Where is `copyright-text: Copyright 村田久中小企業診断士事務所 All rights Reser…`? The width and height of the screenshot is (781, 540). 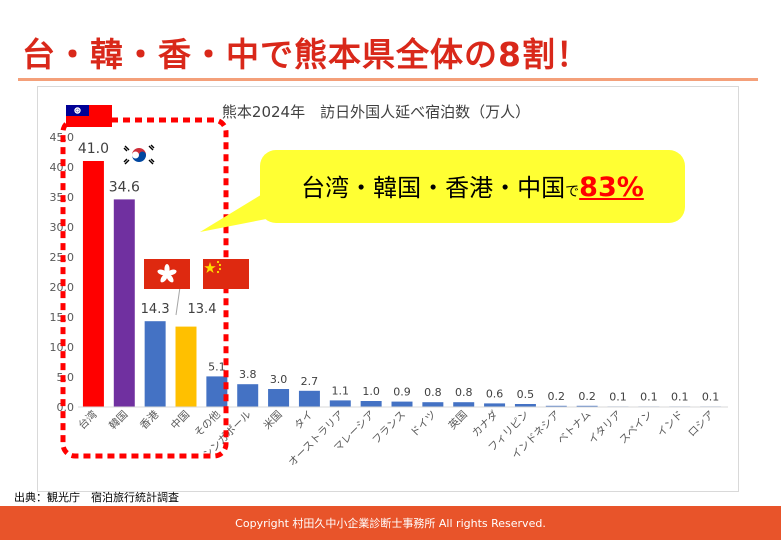
copyright-text: Copyright 村田久中小企業診断士事務所 All rights Reser… is located at coordinates (390, 523).